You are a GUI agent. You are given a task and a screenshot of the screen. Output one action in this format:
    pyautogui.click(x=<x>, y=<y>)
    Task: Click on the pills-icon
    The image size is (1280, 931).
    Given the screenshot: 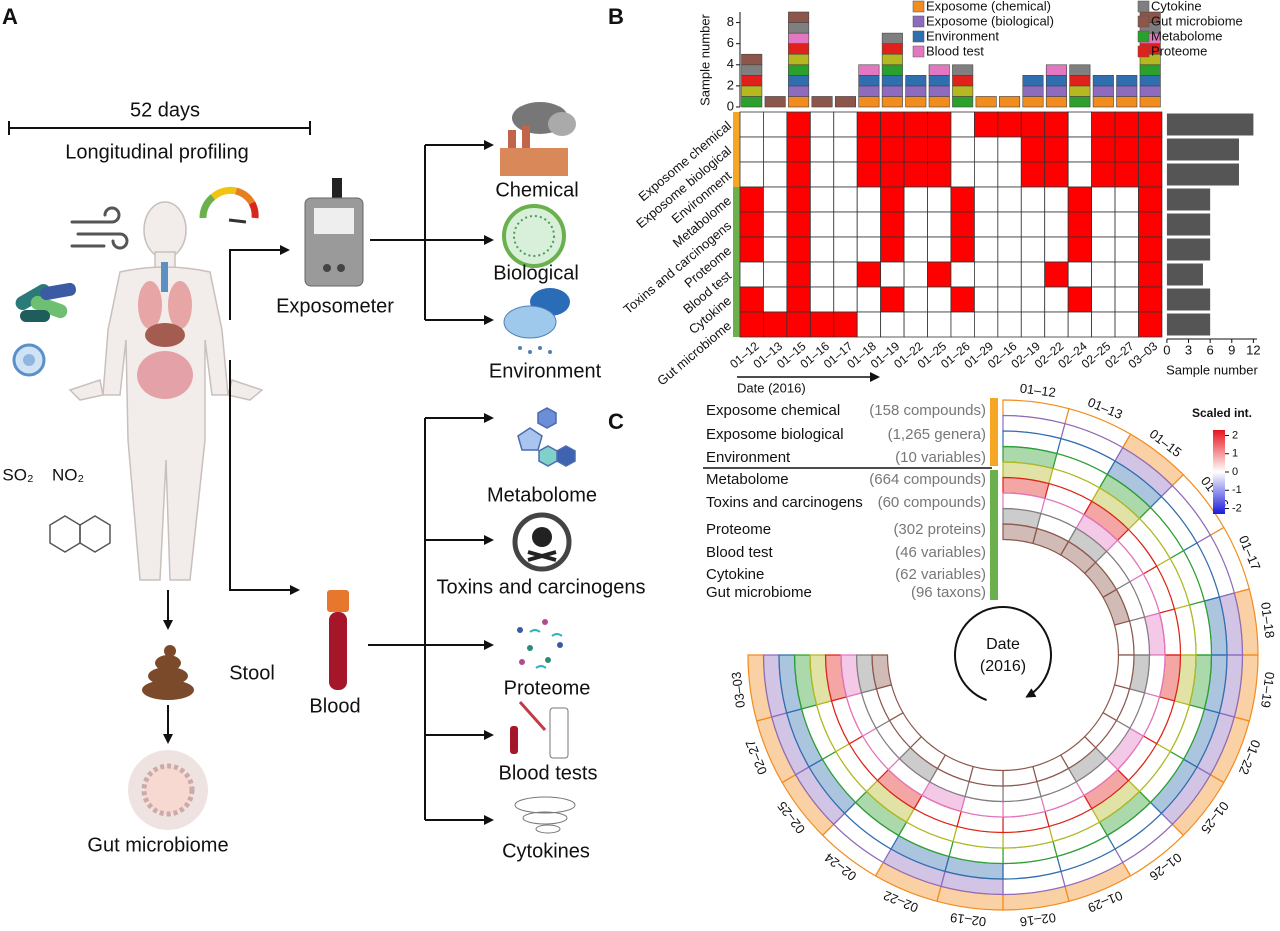 What is the action you would take?
    pyautogui.click(x=45, y=302)
    